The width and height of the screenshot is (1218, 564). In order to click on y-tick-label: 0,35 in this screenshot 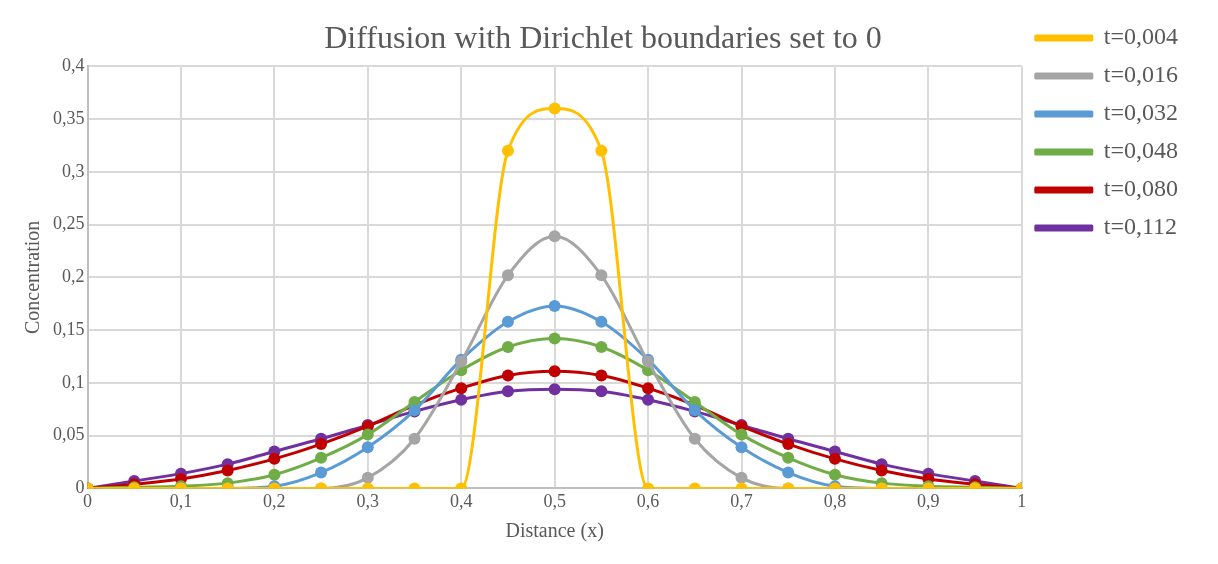, I will do `click(69, 117)`.